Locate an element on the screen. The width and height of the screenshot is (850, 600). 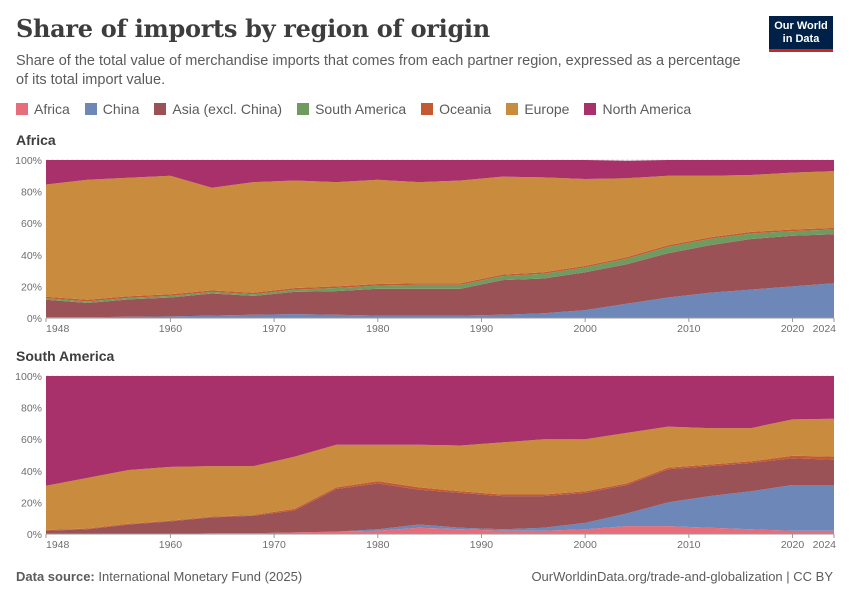
legend-item-africa: Africa is located at coordinates (43, 109).